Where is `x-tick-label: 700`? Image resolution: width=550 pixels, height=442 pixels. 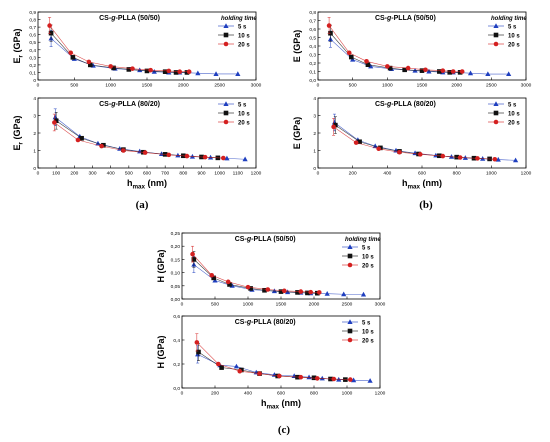 x-tick-label: 700 is located at coordinates (165, 174).